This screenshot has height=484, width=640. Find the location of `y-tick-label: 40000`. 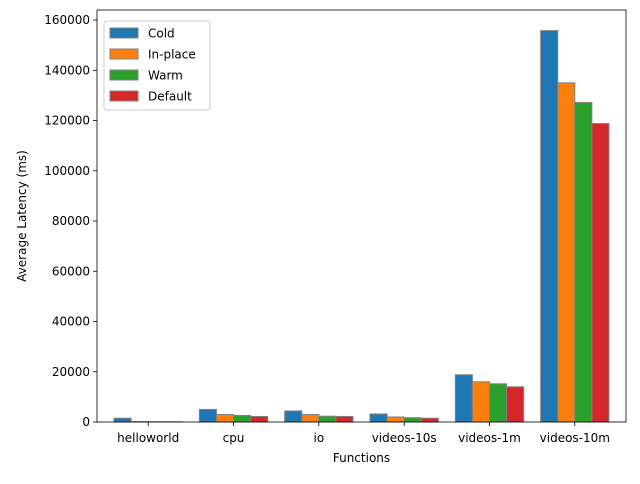

y-tick-label: 40000 is located at coordinates (71, 322).